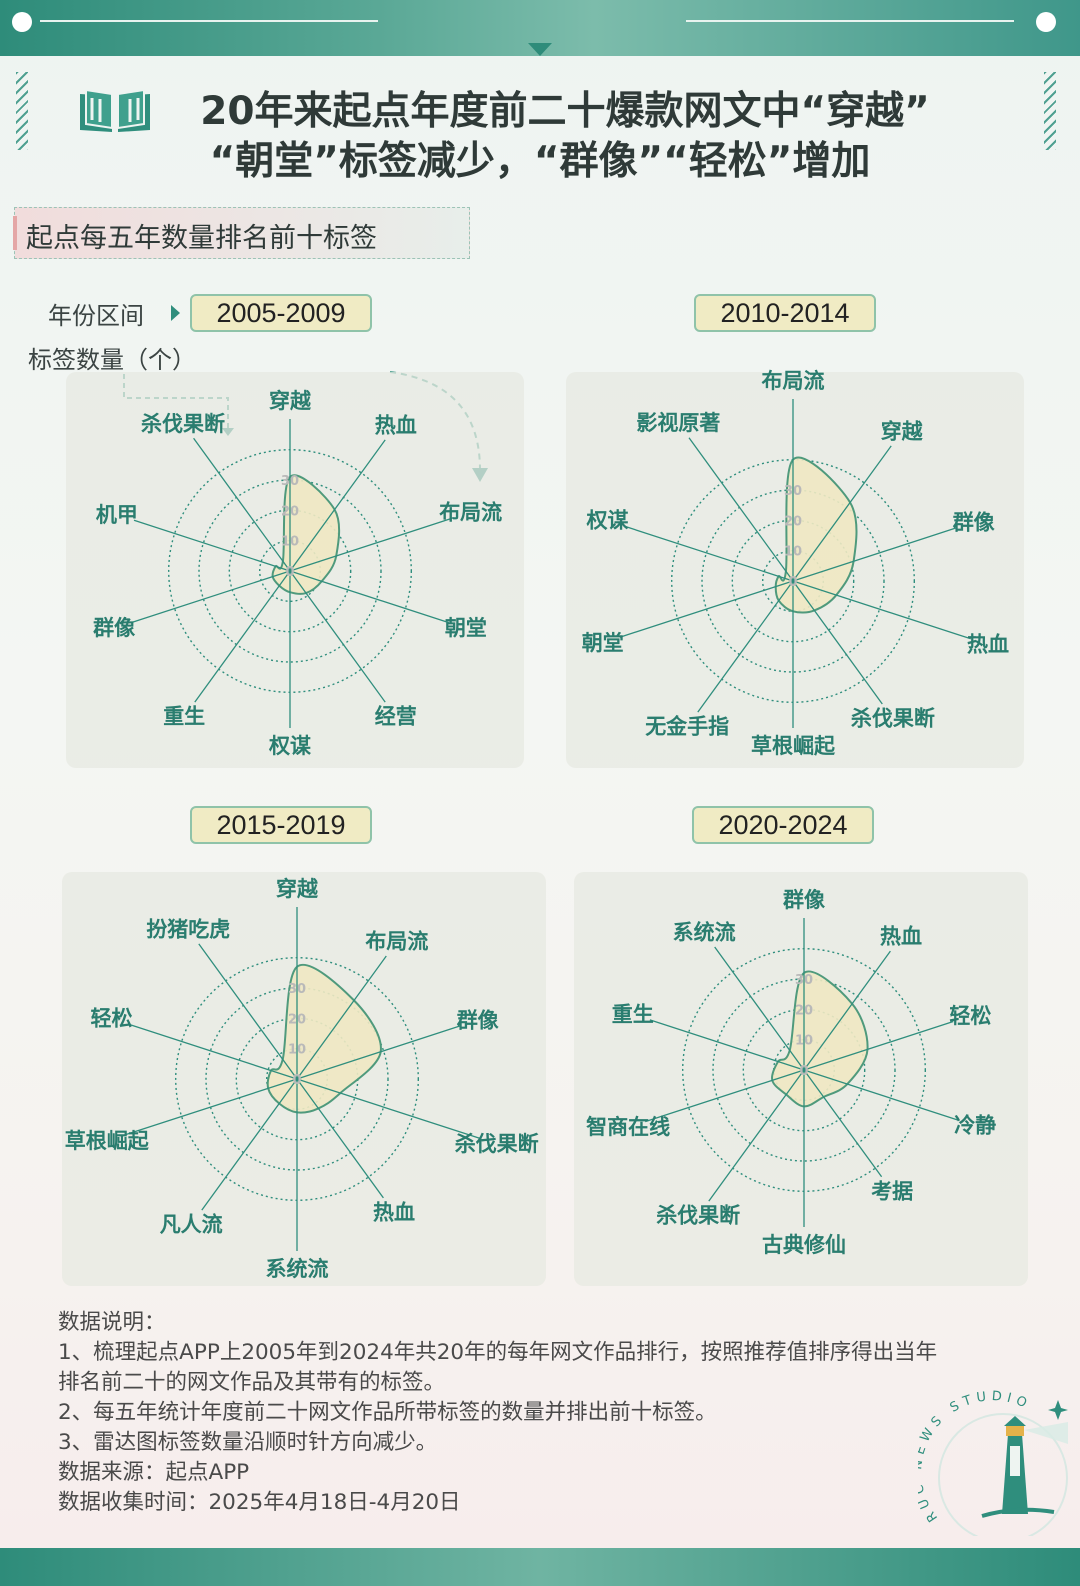 The image size is (1080, 1586). Describe the element at coordinates (281, 825) in the screenshot. I see `period-badge-3: 2015-2019` at that location.